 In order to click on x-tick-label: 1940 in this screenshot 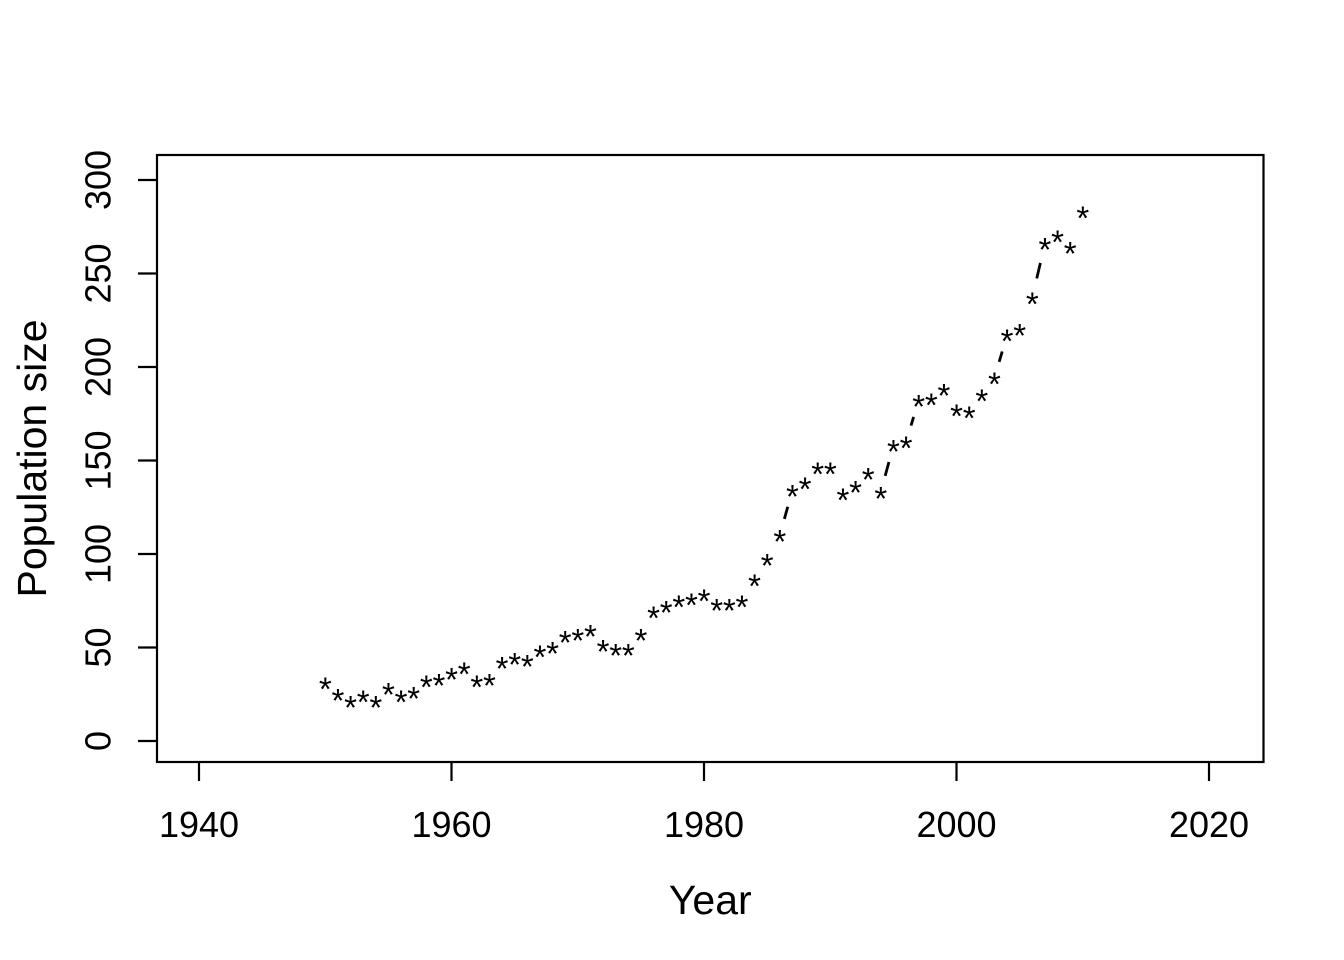, I will do `click(199, 824)`.